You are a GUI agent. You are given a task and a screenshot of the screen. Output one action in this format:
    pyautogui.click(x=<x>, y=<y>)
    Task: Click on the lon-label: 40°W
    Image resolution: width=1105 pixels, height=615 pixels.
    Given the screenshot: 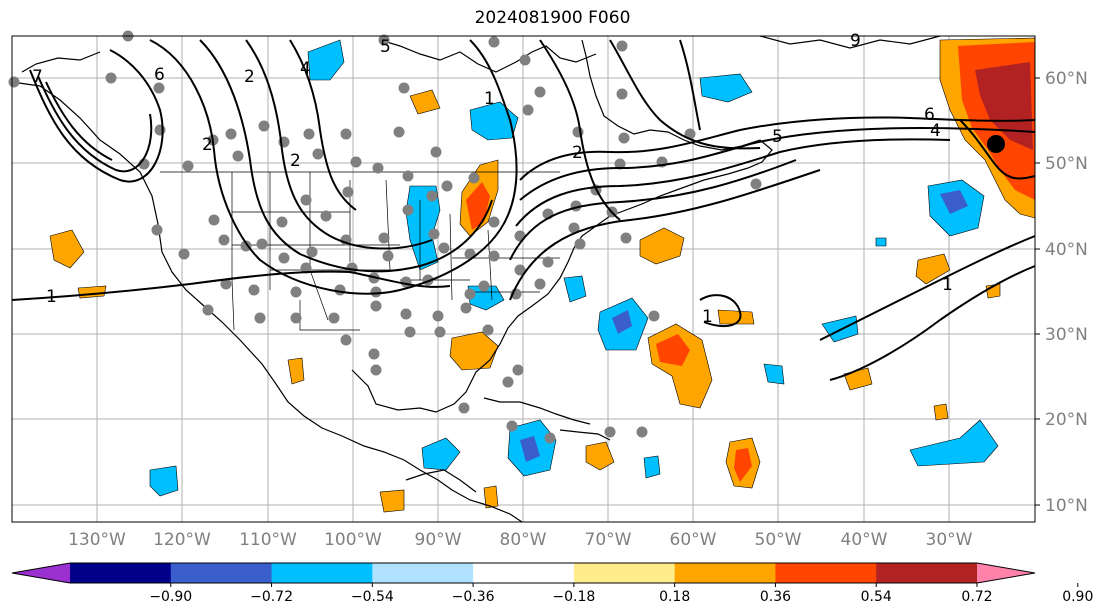 What is the action you would take?
    pyautogui.click(x=864, y=540)
    